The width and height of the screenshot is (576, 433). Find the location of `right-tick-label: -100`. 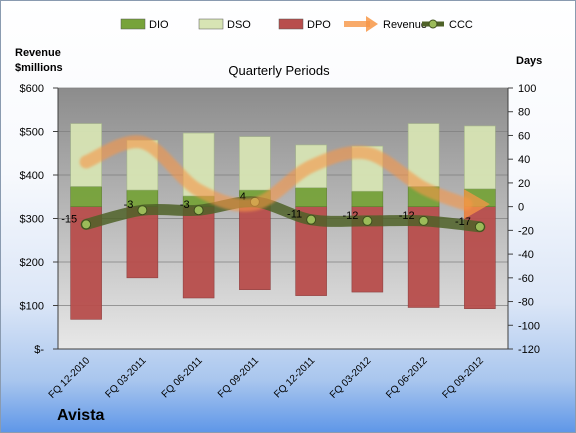

right-tick-label: -100 is located at coordinates (529, 326).